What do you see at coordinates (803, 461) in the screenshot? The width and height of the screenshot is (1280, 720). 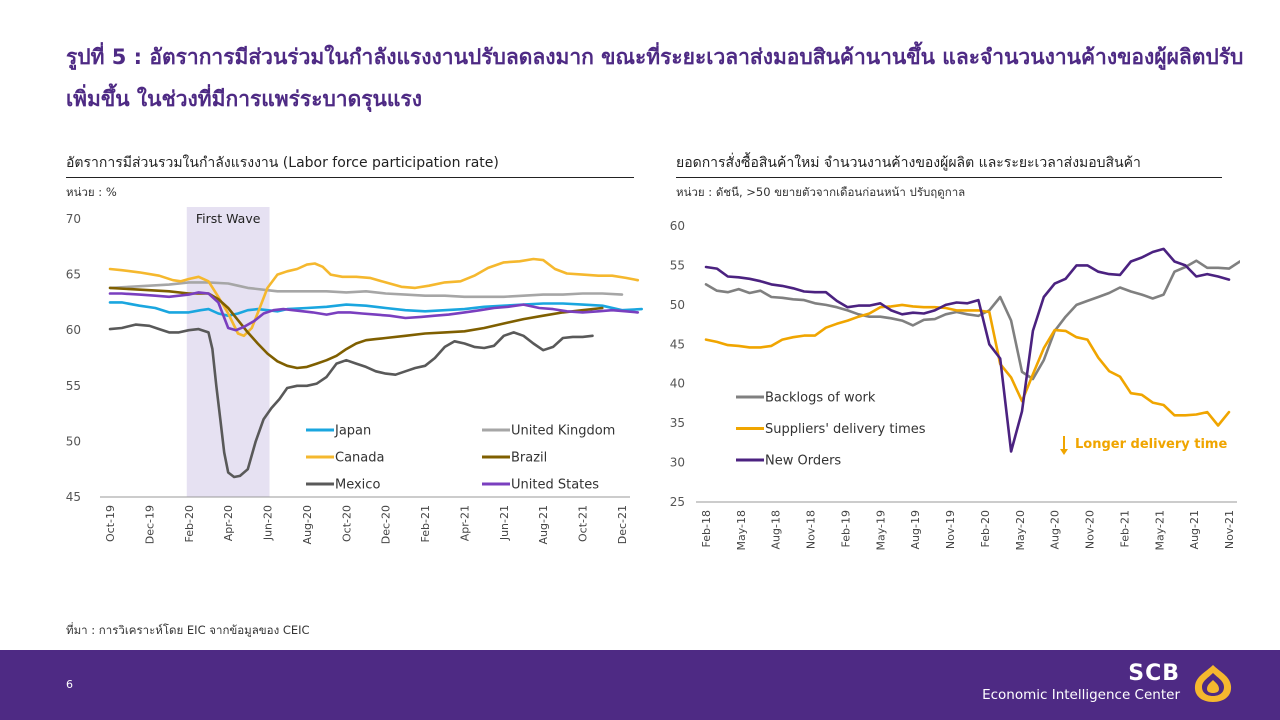 I see `legend-label: New Orders` at bounding box center [803, 461].